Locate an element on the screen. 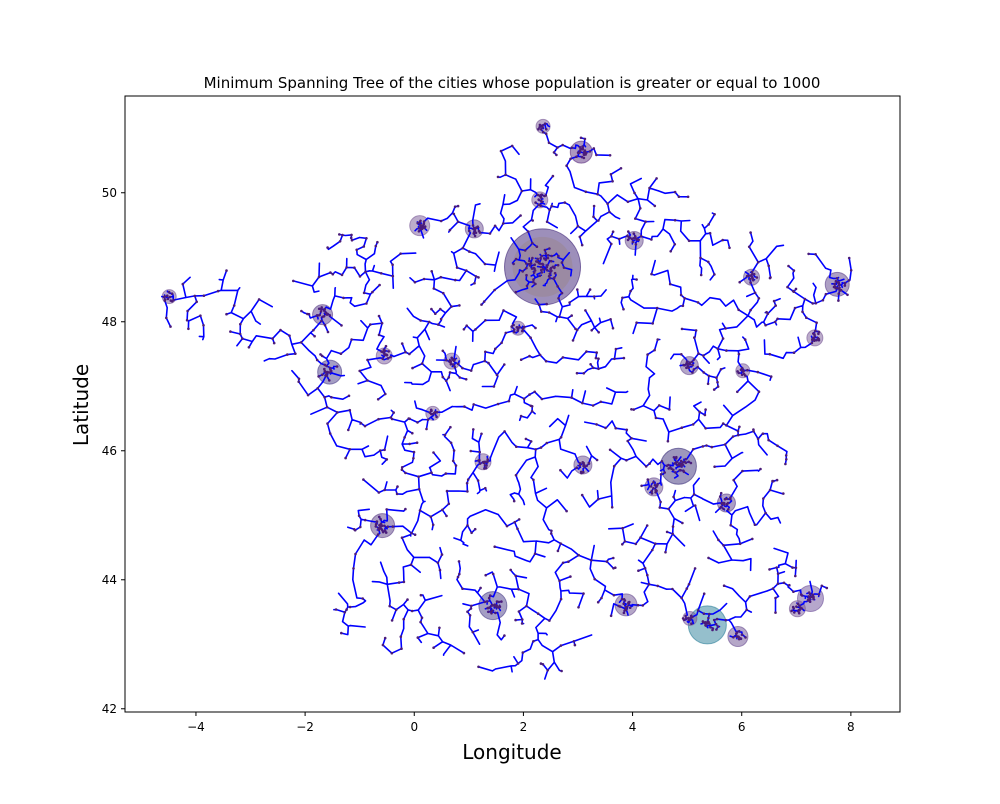 This screenshot has height=804, width=1000. y-axis-ticks: 42 44 46 48 50 is located at coordinates (113, 451).